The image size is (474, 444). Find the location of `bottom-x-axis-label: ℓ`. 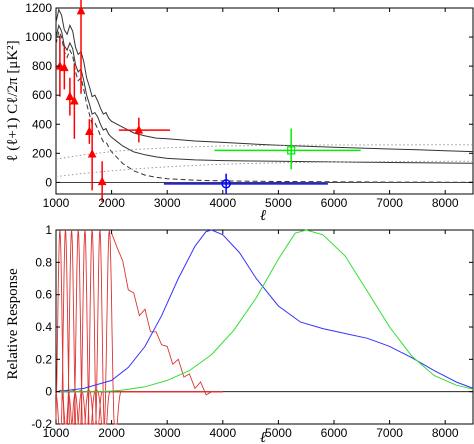

bottom-x-axis-label: ℓ is located at coordinates (263, 437).